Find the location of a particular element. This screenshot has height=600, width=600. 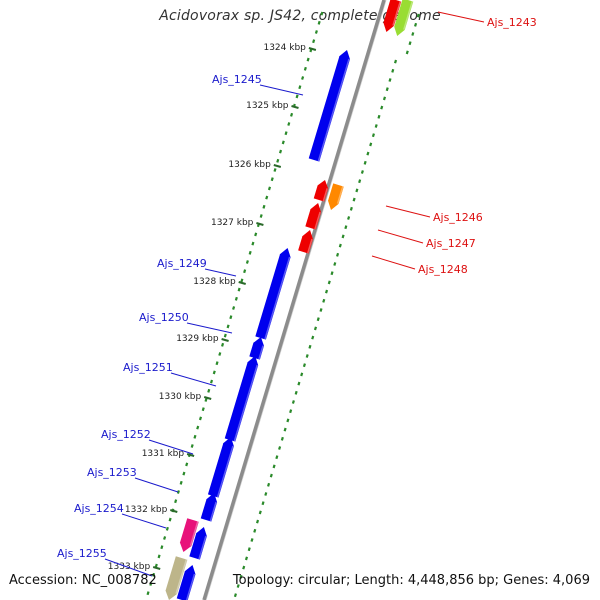

gene-ajs-1255-shape is located at coordinates (186, 582).